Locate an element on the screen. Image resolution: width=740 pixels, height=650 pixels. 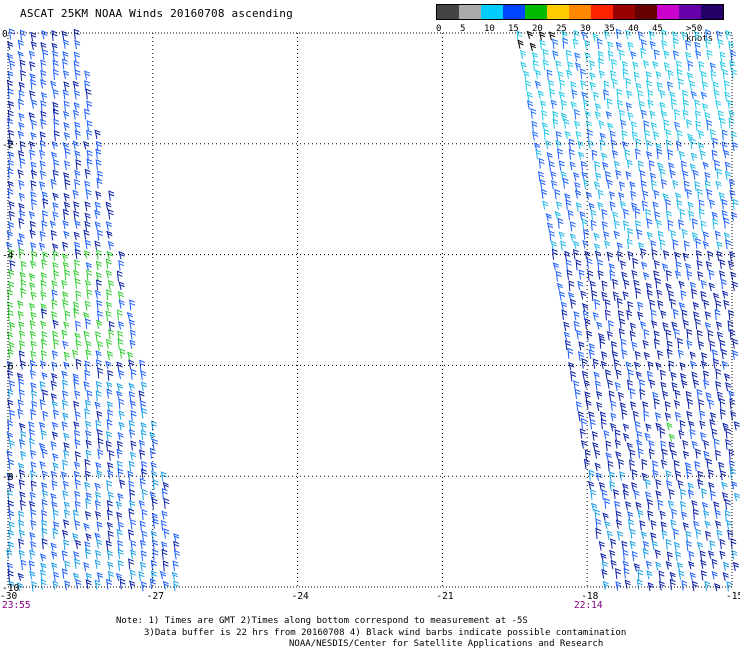
colorbar-label: 45 is located at coordinates (657, 29).